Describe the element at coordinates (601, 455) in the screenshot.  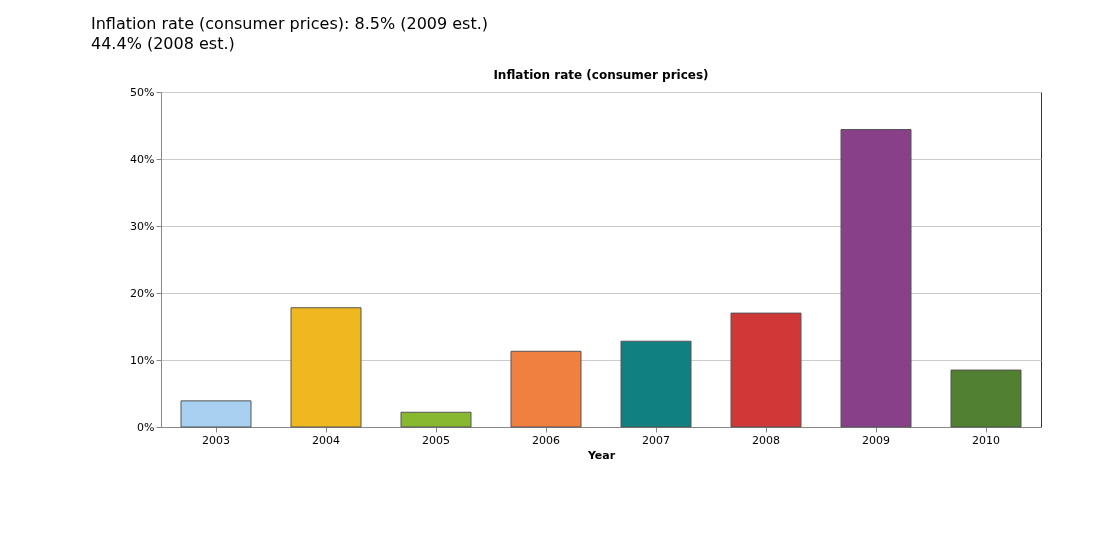
I see `x-axis-title: Year` at that location.